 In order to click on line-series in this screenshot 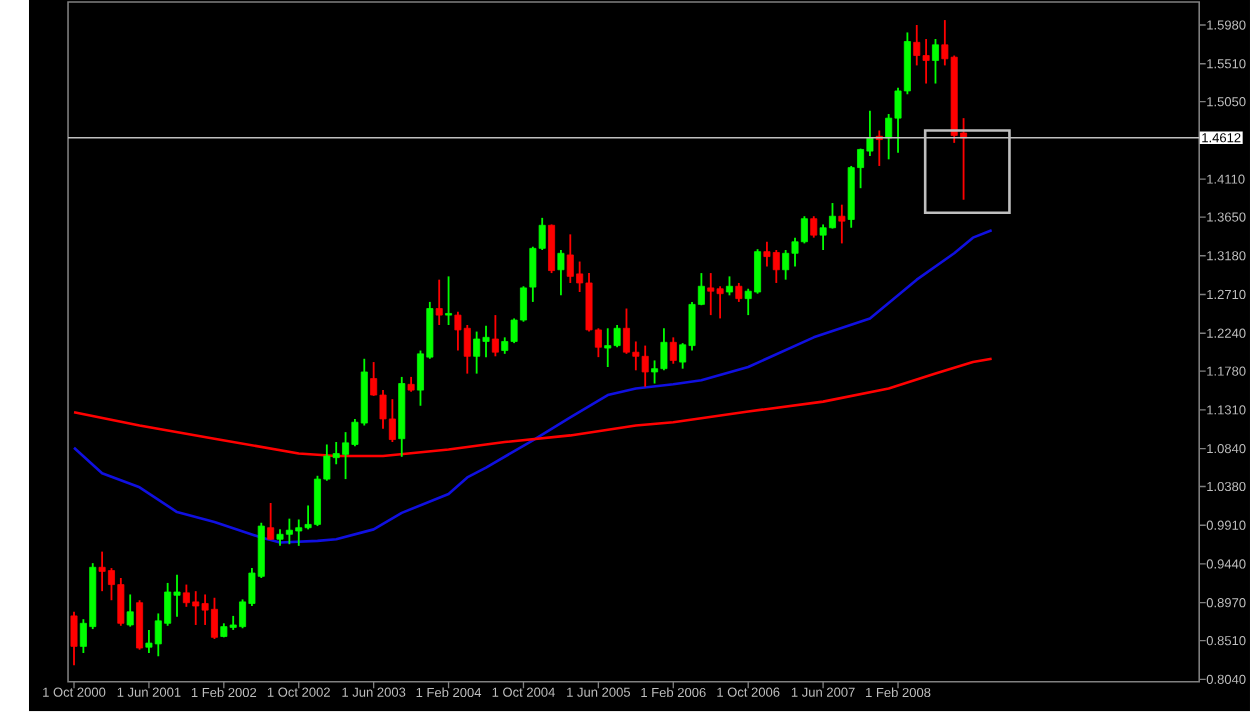, I will do `click(532, 407)`.